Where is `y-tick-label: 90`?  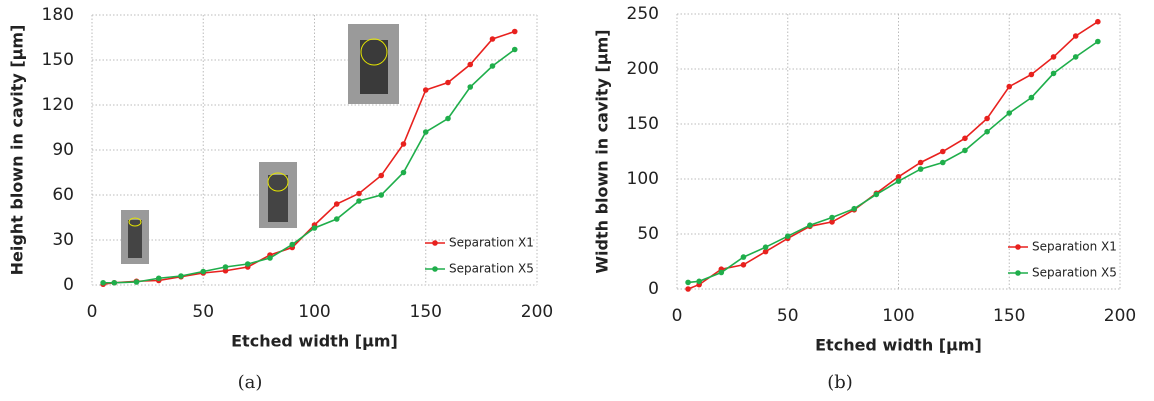
y-tick-label: 90 is located at coordinates (63, 150).